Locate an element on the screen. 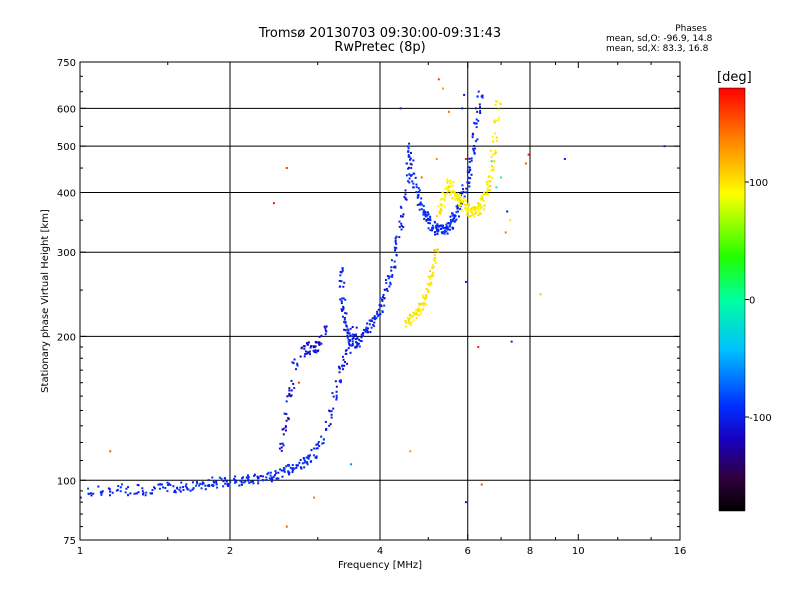 This screenshot has width=800, height=600. phases-heading: Phases is located at coordinates (691, 29).